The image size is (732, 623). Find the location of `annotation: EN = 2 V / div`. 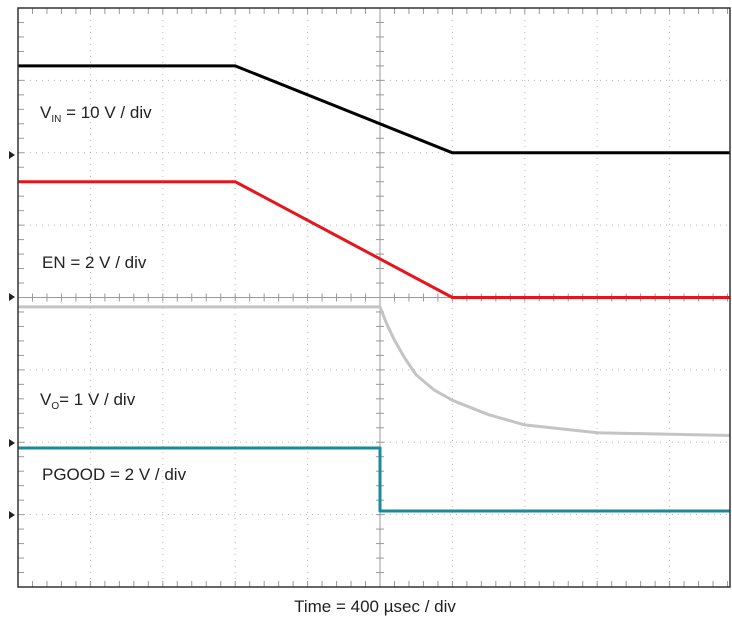

annotation: EN = 2 V / div is located at coordinates (94, 262).